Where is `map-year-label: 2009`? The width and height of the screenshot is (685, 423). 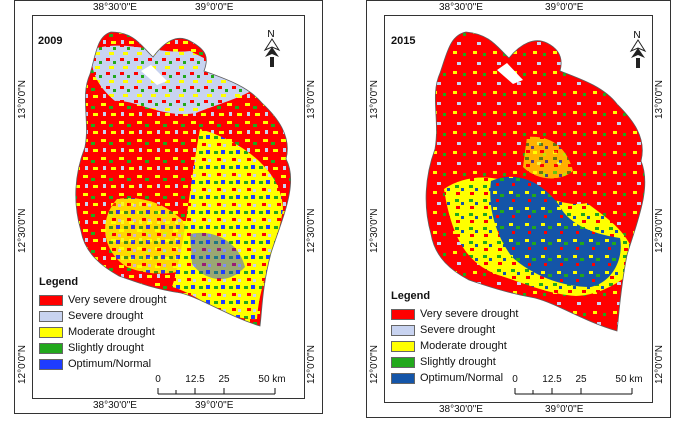
map-year-label: 2009 is located at coordinates (50, 41).